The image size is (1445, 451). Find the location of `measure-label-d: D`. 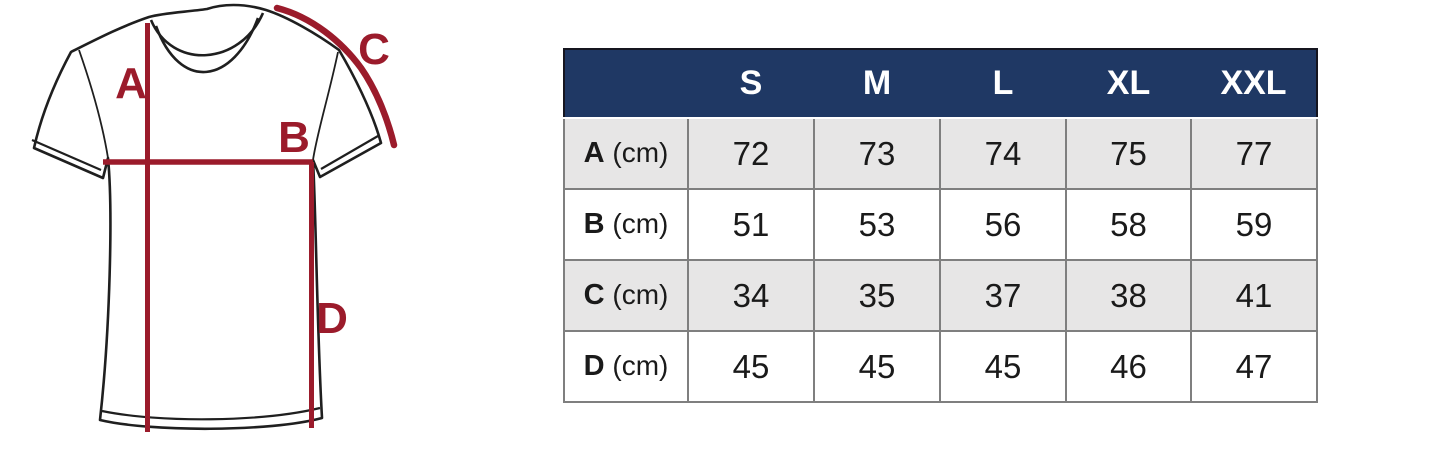

measure-label-d: D is located at coordinates (332, 318).